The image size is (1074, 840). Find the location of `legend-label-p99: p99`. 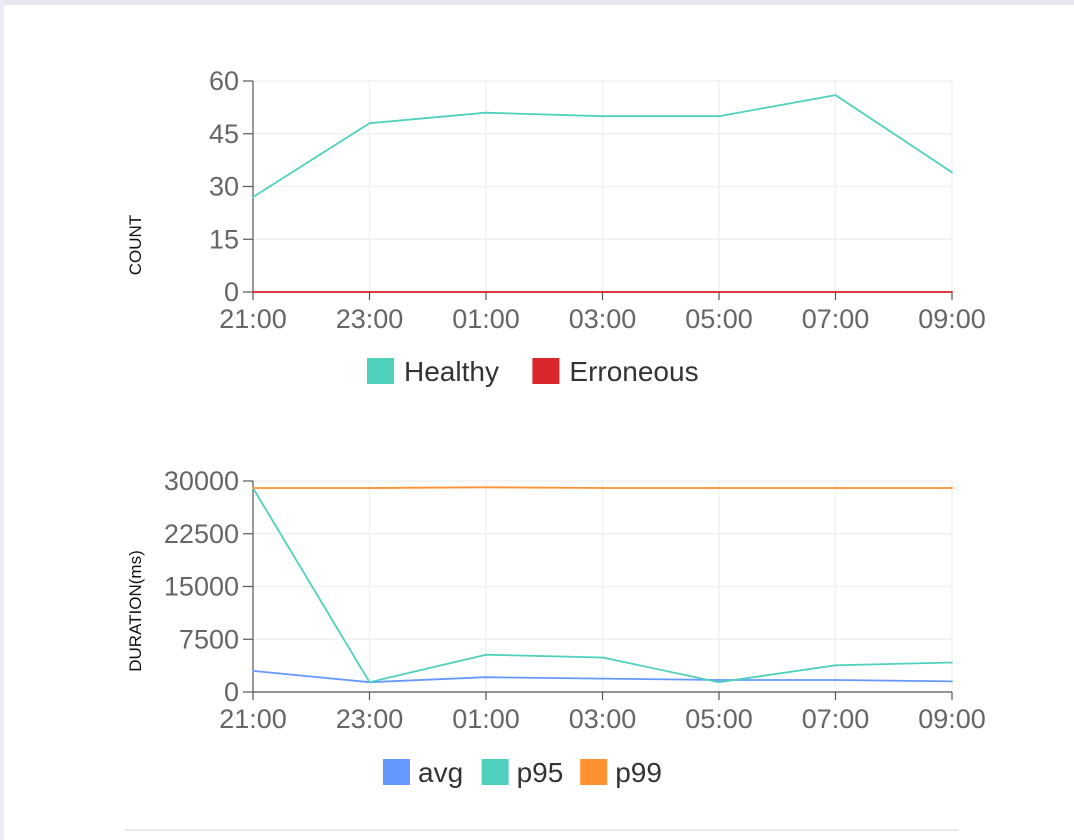

legend-label-p99: p99 is located at coordinates (638, 772).